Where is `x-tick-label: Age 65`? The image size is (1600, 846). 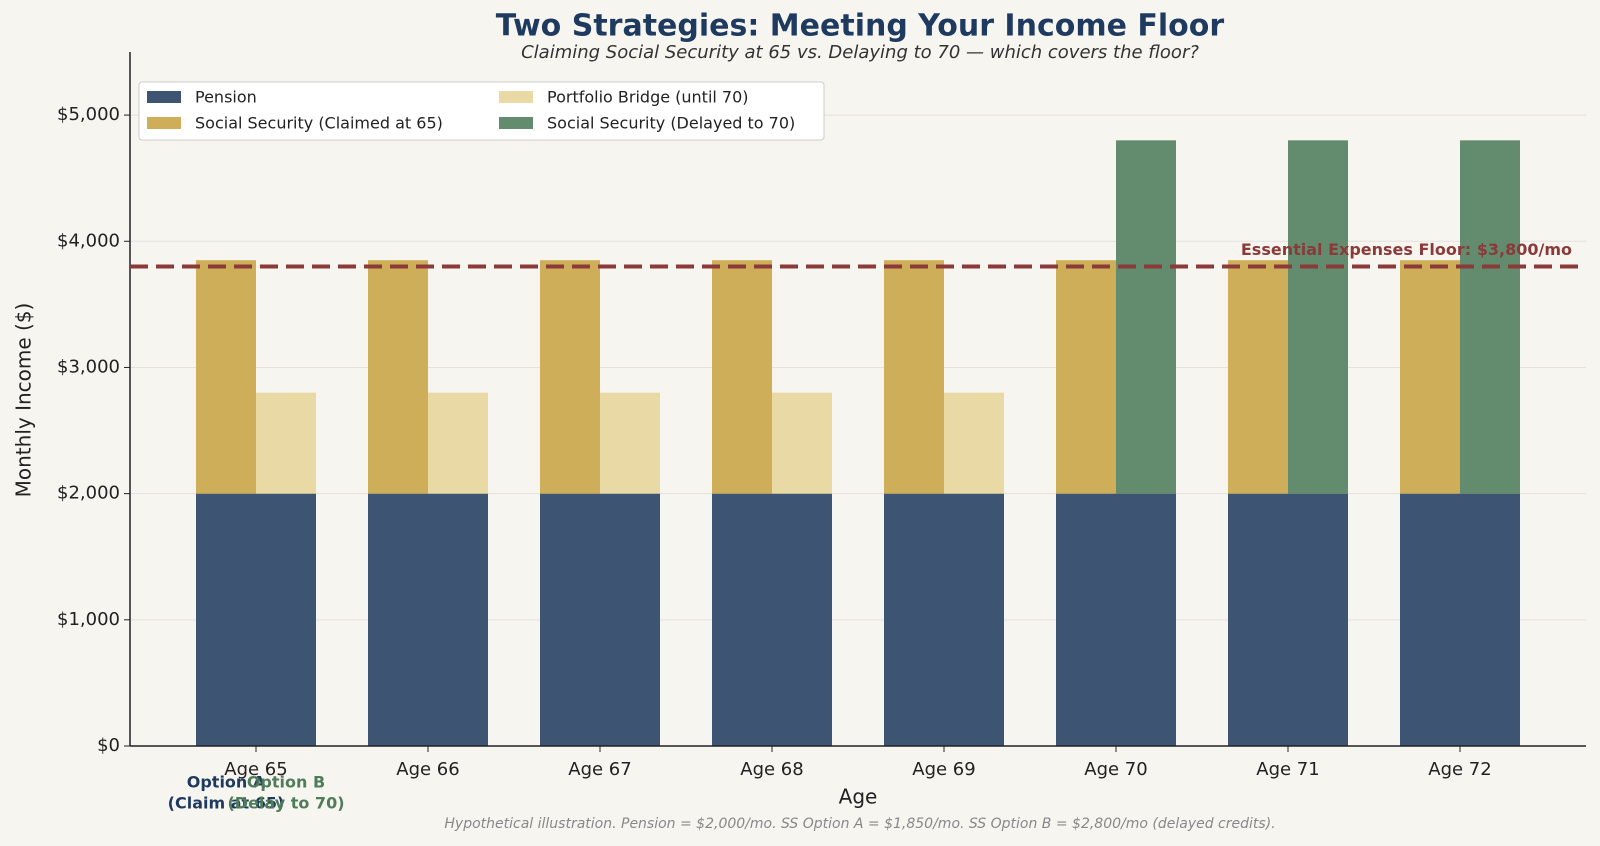
x-tick-label: Age 65 is located at coordinates (255, 769).